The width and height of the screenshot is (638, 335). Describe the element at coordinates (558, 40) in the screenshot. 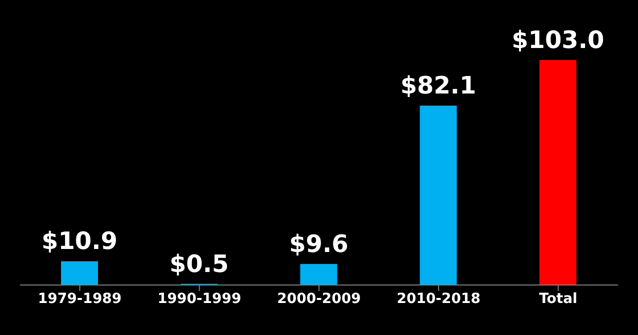

I see `data-label: $103.0` at that location.